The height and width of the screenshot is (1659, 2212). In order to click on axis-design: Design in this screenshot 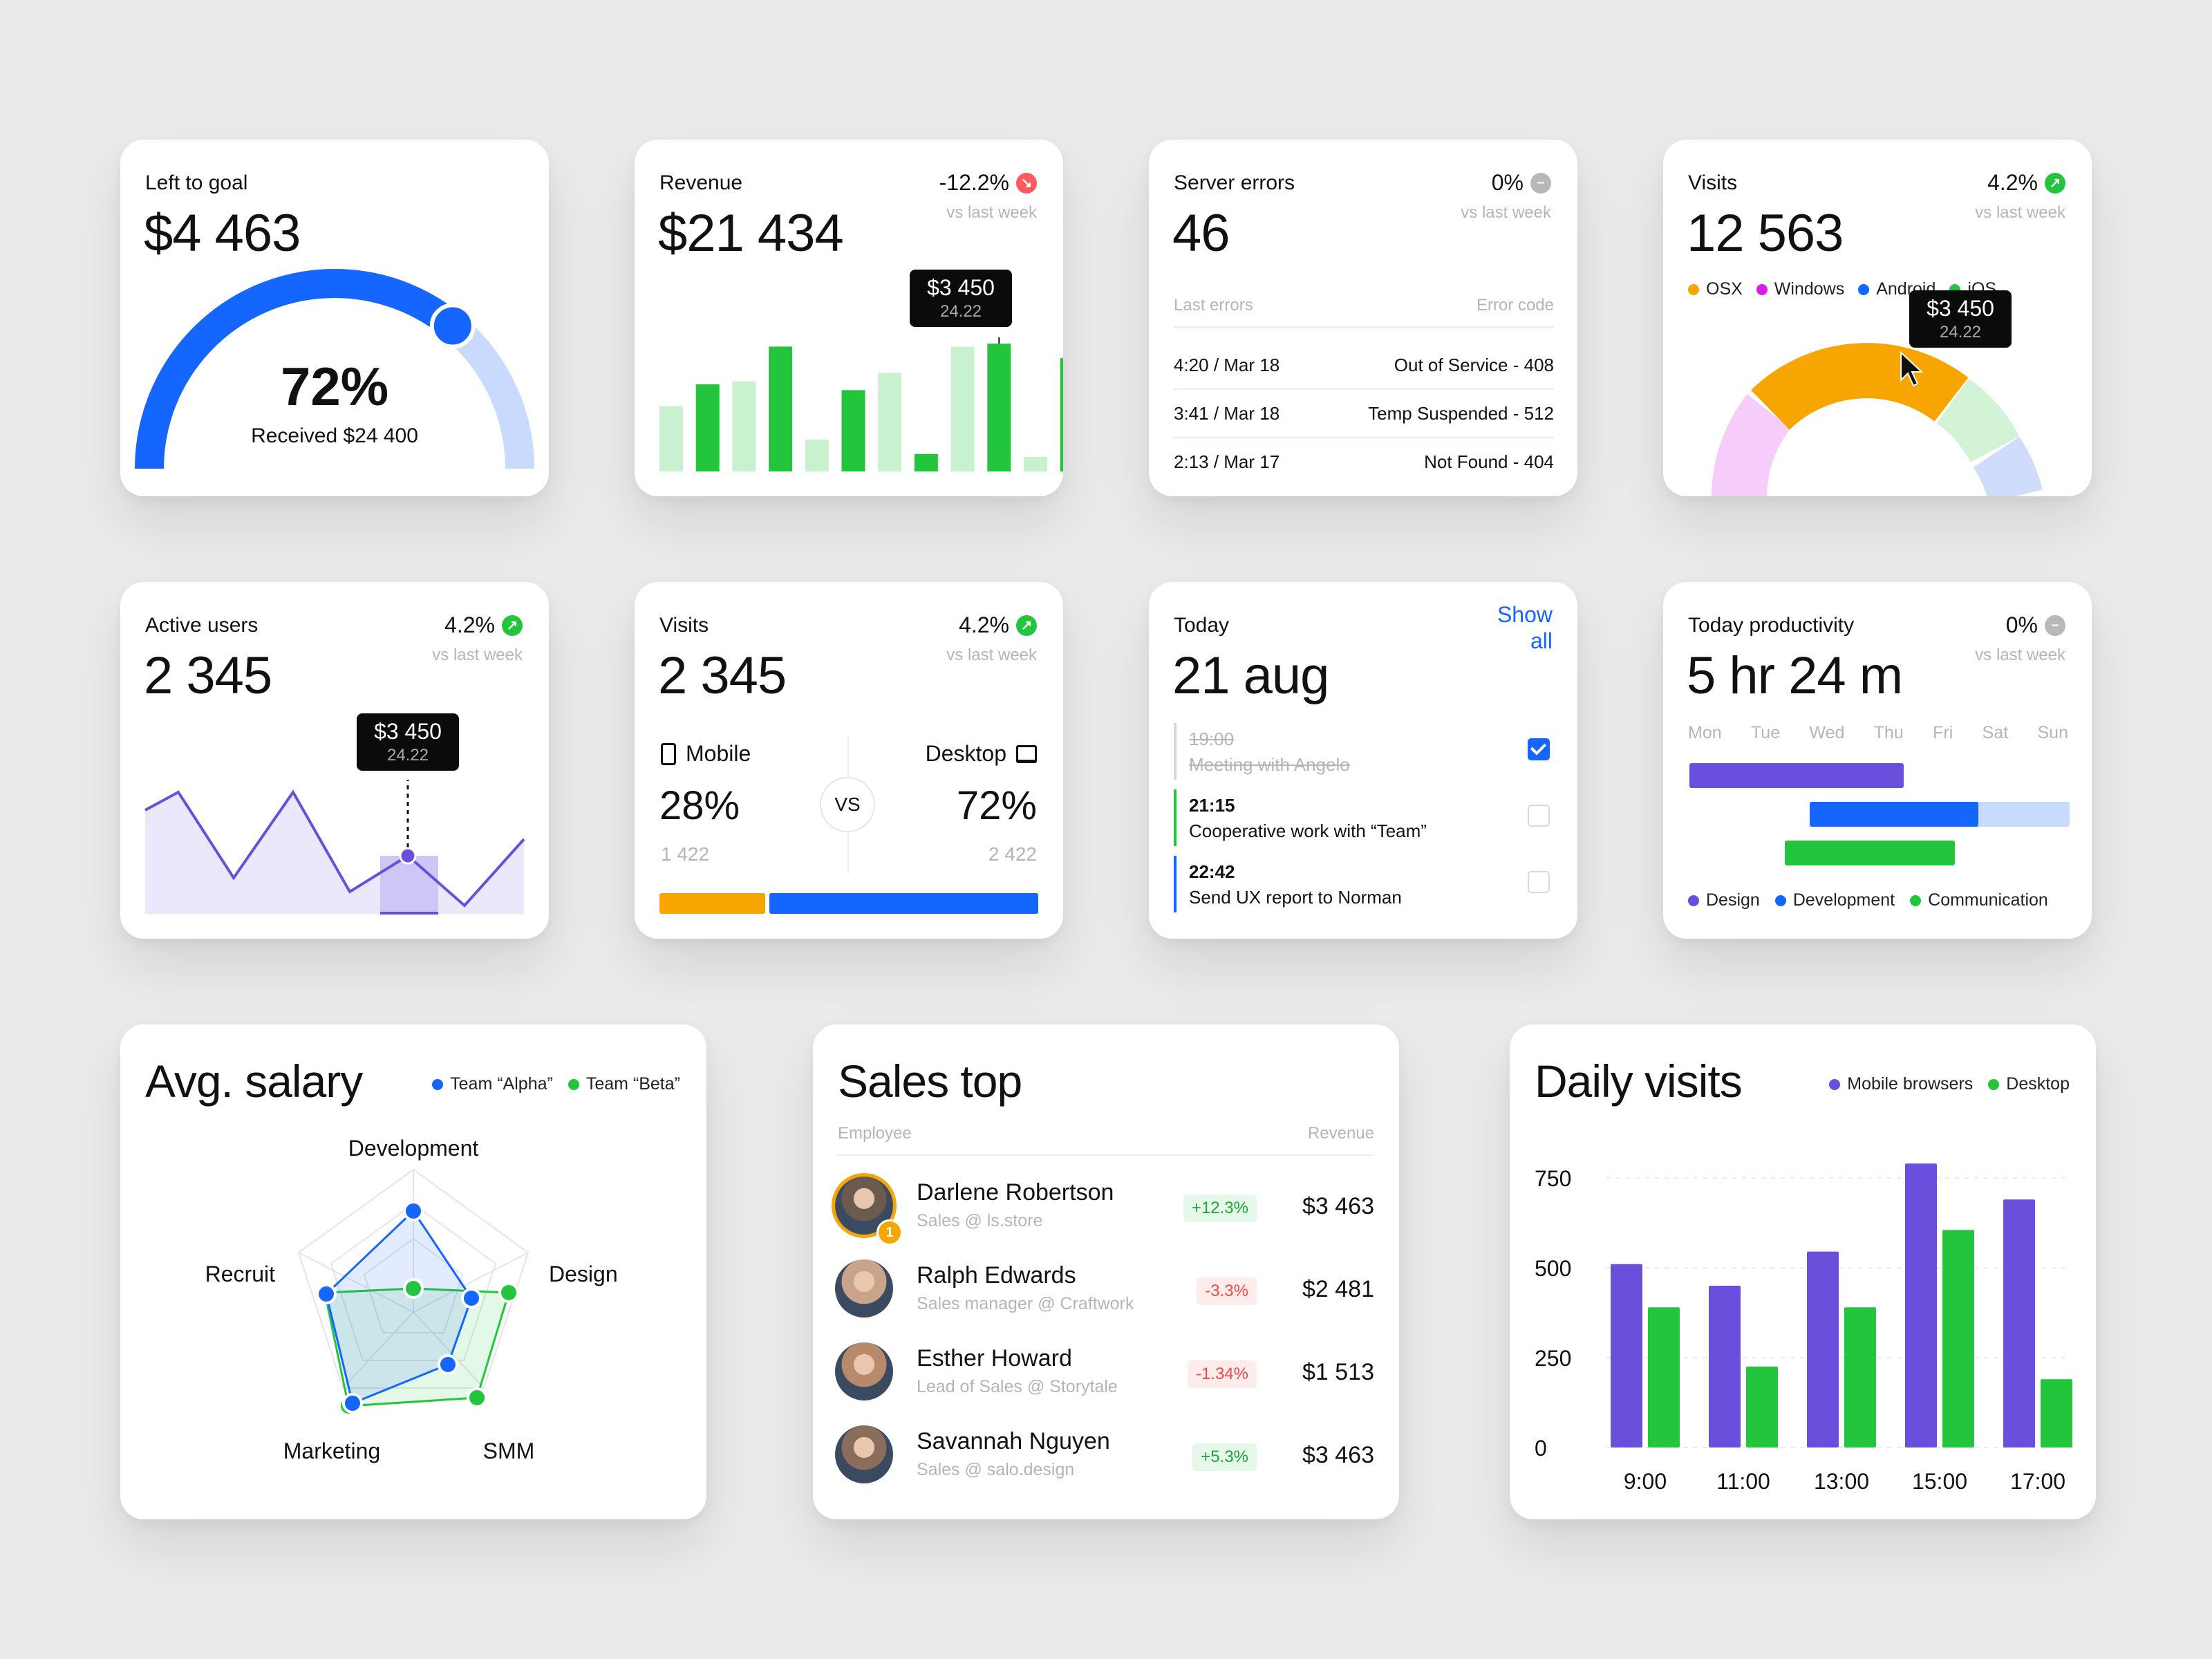, I will do `click(583, 1274)`.